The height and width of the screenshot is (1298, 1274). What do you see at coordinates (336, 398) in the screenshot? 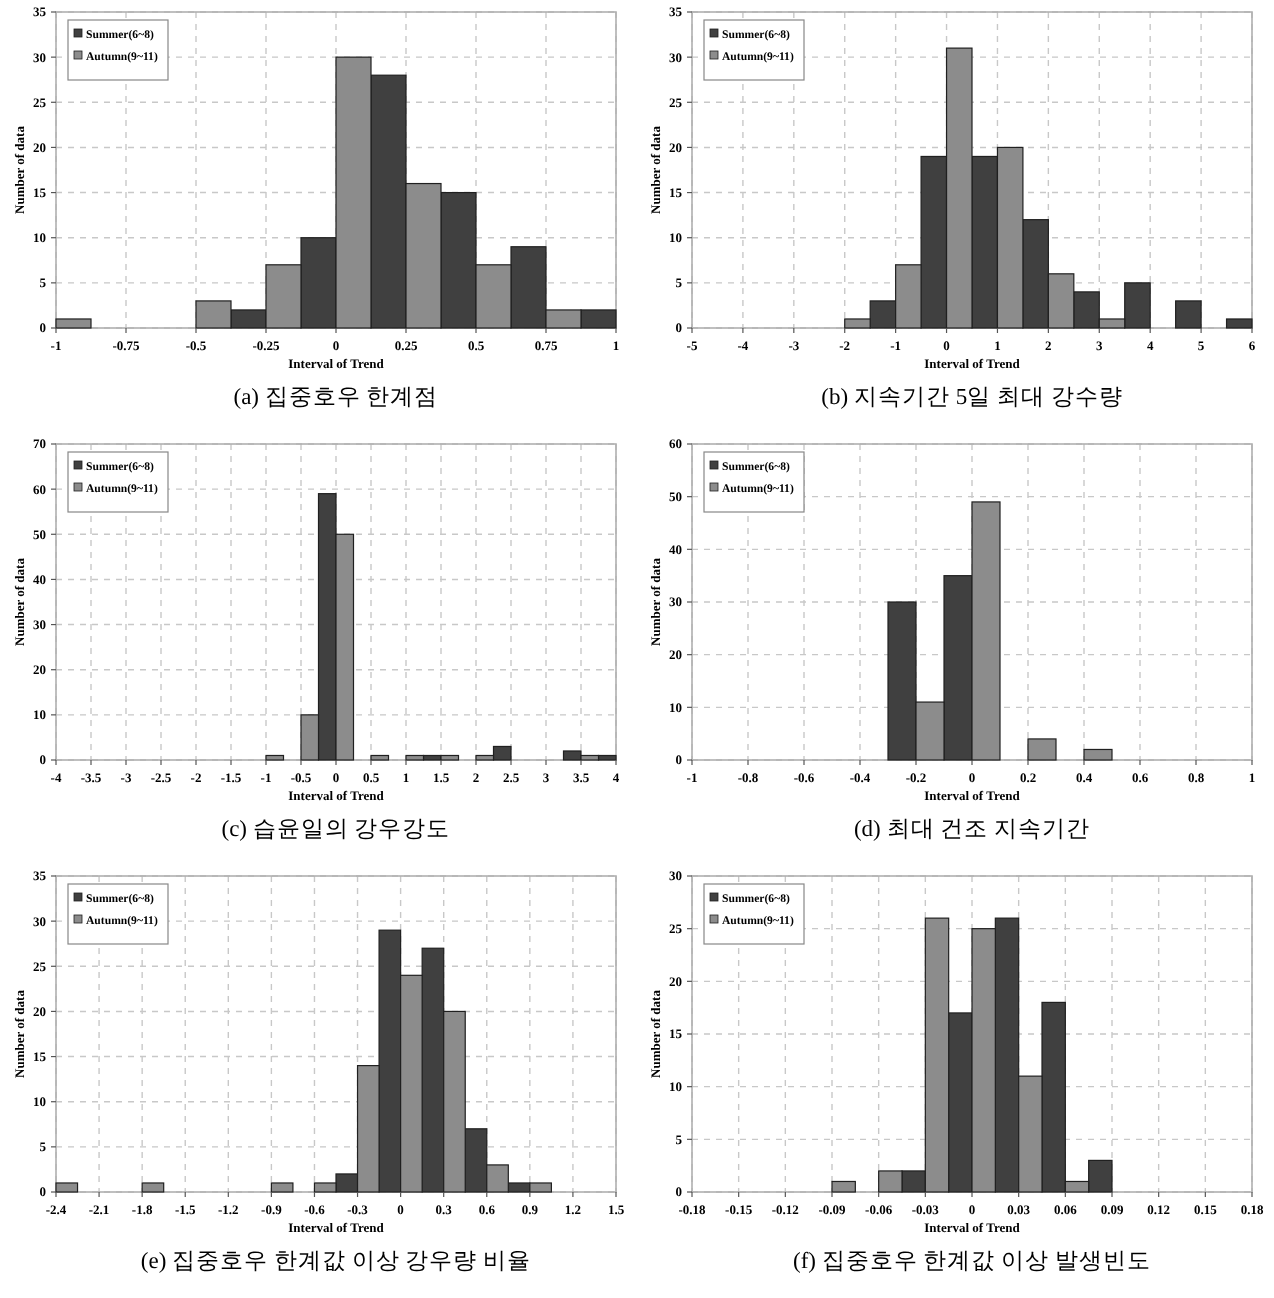
I see `text: (a) 집중호우 한계점` at bounding box center [336, 398].